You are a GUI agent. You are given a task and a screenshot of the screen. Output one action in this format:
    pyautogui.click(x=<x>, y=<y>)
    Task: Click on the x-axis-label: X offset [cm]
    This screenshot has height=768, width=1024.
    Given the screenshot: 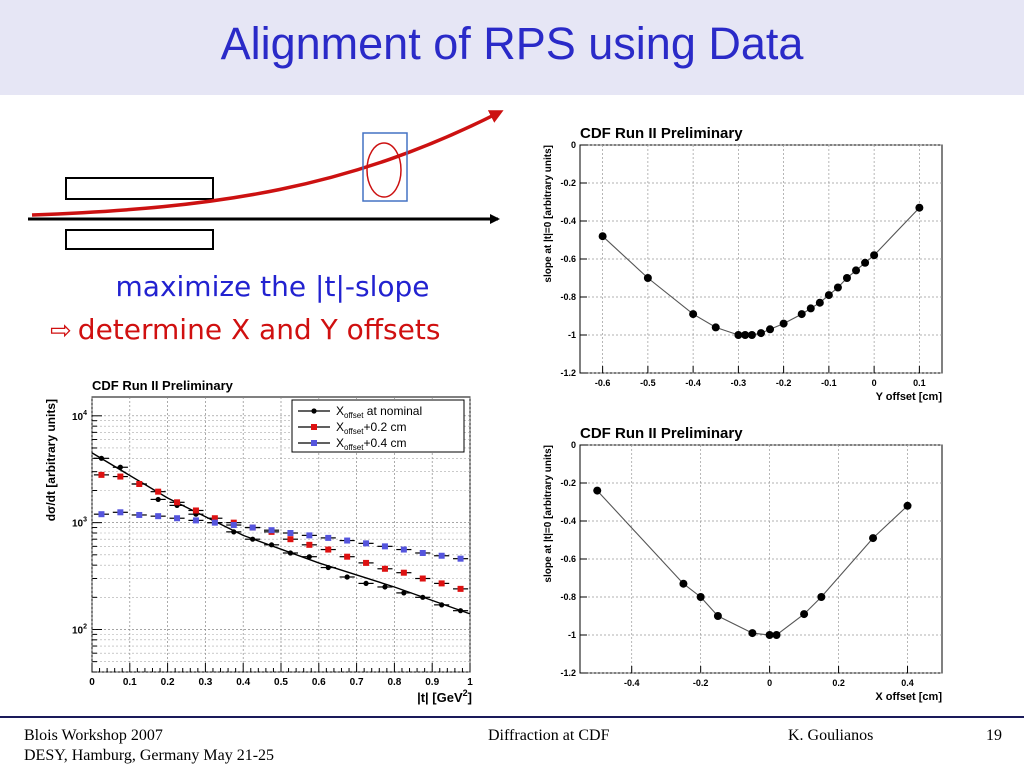 What is the action you would take?
    pyautogui.click(x=908, y=697)
    